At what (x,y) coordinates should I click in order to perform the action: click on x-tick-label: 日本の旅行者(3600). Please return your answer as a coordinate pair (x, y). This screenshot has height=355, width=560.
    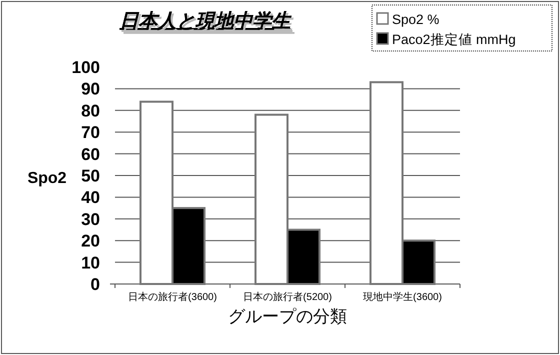
    Looking at the image, I should click on (172, 297).